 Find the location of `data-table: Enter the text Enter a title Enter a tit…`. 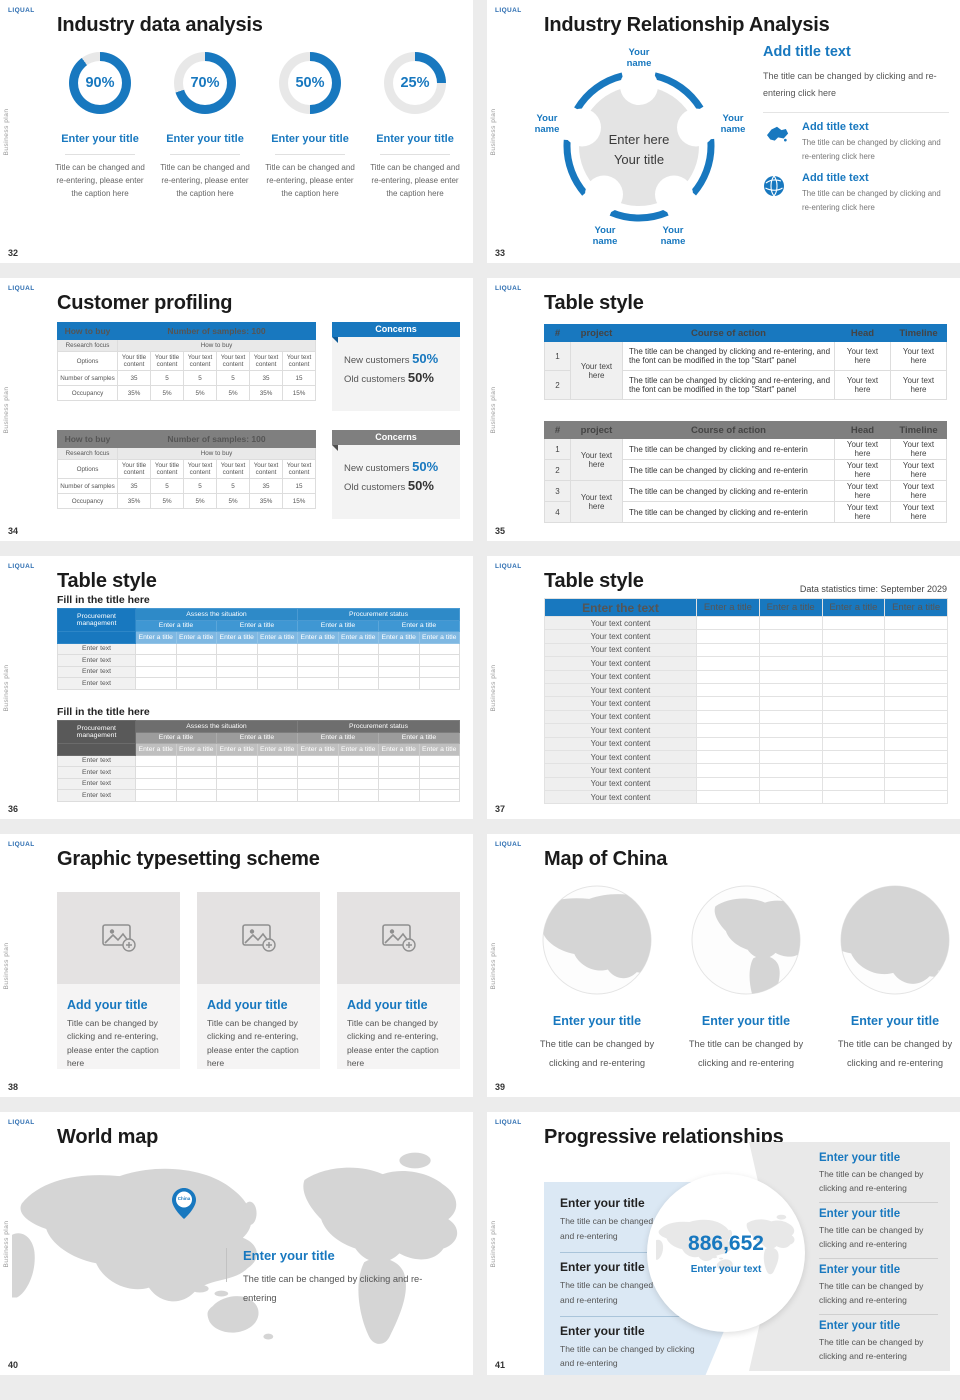

data-table: Enter the text Enter a title Enter a tit… is located at coordinates (746, 701).